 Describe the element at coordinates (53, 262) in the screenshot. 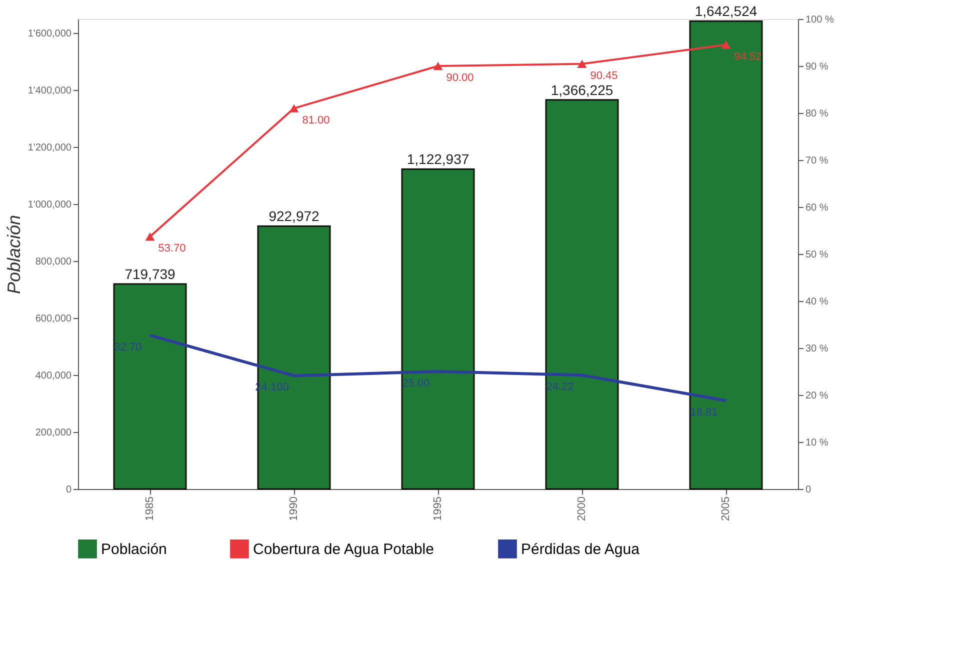

I see `y-tick-label: 800,000` at that location.